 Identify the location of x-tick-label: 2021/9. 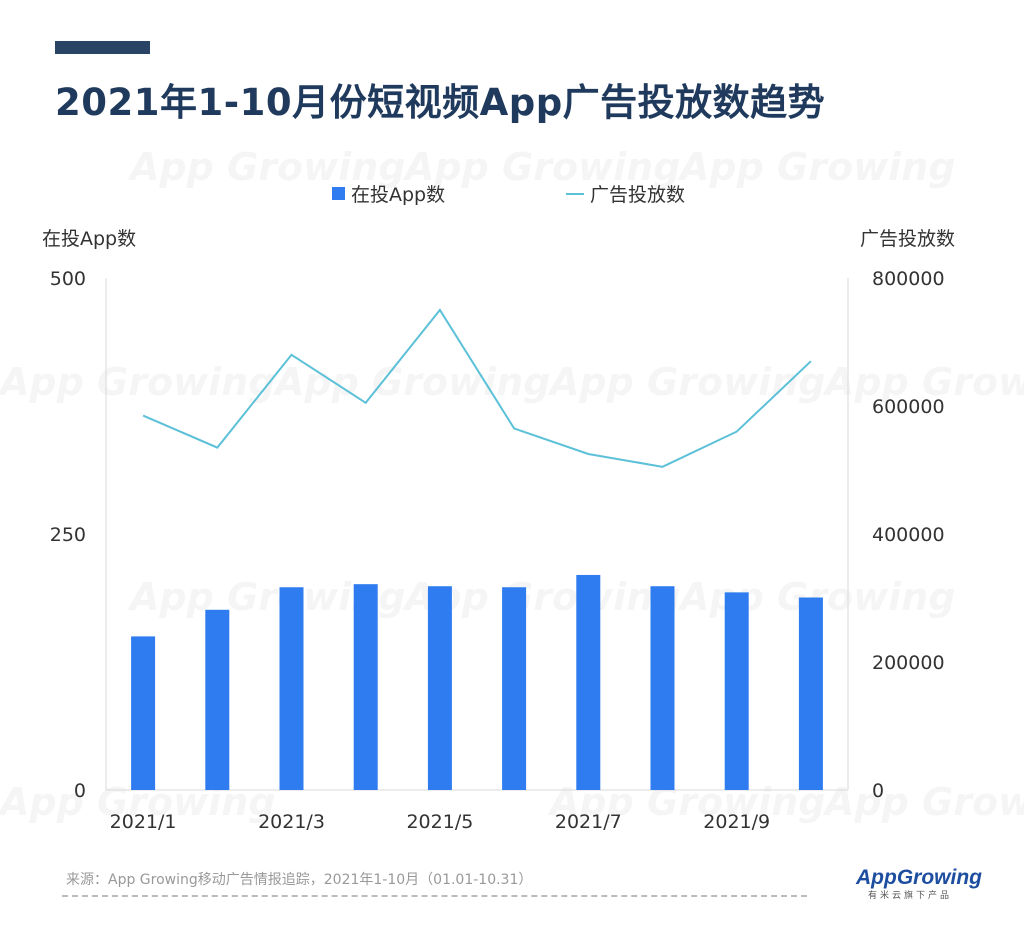
(736, 822).